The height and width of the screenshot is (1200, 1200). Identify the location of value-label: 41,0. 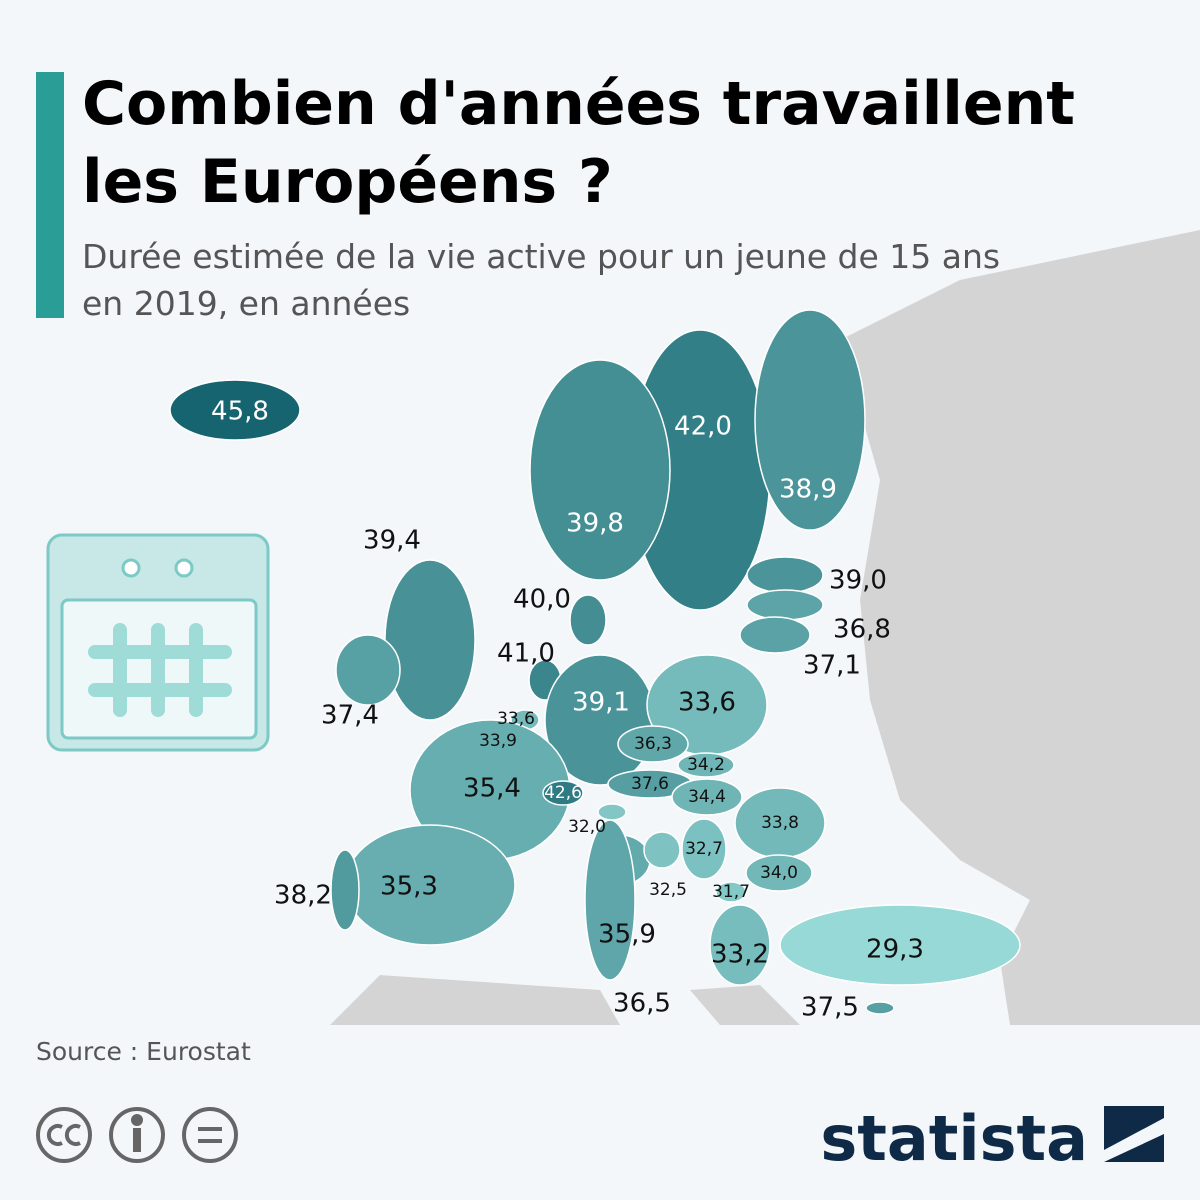
(526, 654).